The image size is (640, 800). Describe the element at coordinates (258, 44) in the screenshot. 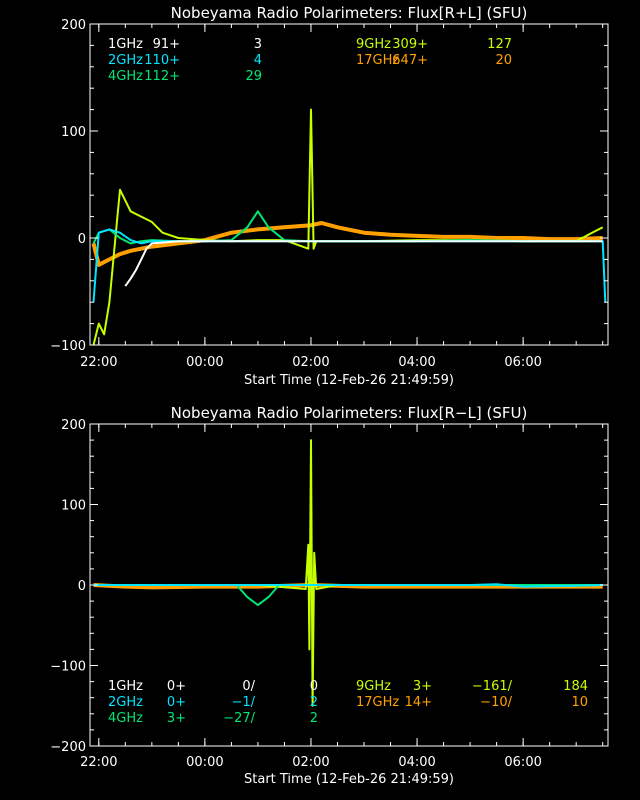

I see `legend-value: 3` at that location.